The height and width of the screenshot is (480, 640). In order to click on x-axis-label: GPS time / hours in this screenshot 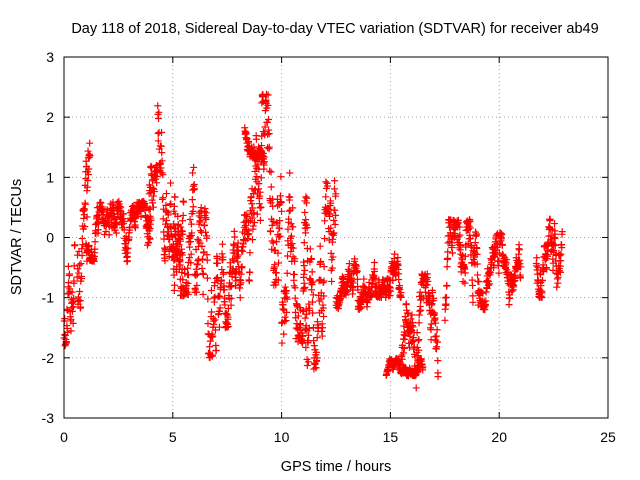, I will do `click(336, 467)`.